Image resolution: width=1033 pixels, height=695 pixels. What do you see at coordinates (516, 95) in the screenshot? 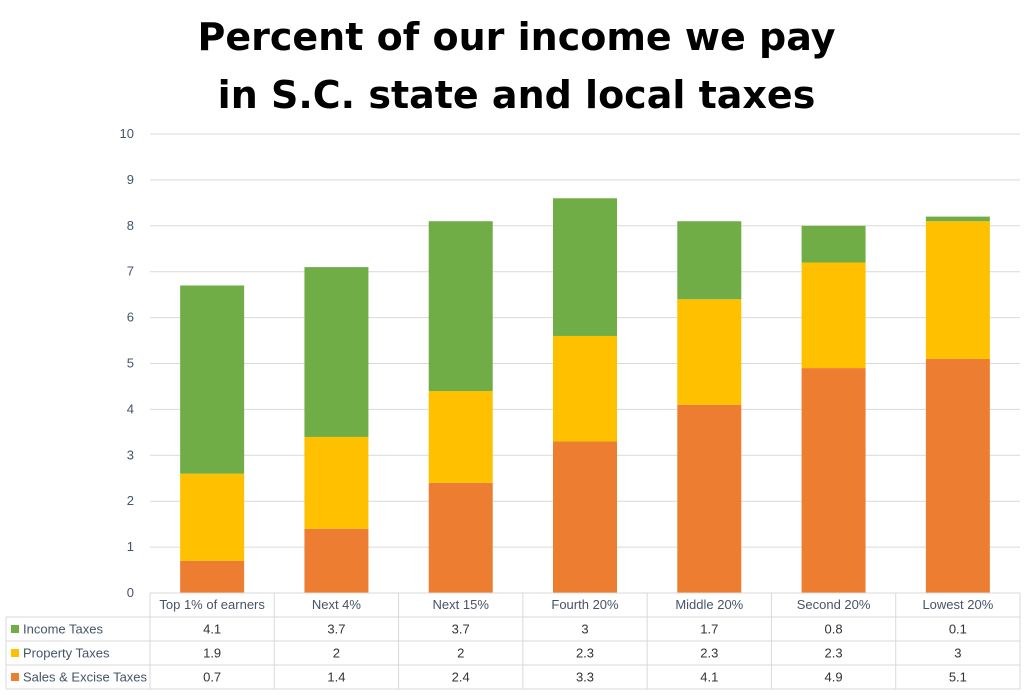
I see `chart-title-line-2: in S.C. state and local taxes` at bounding box center [516, 95].